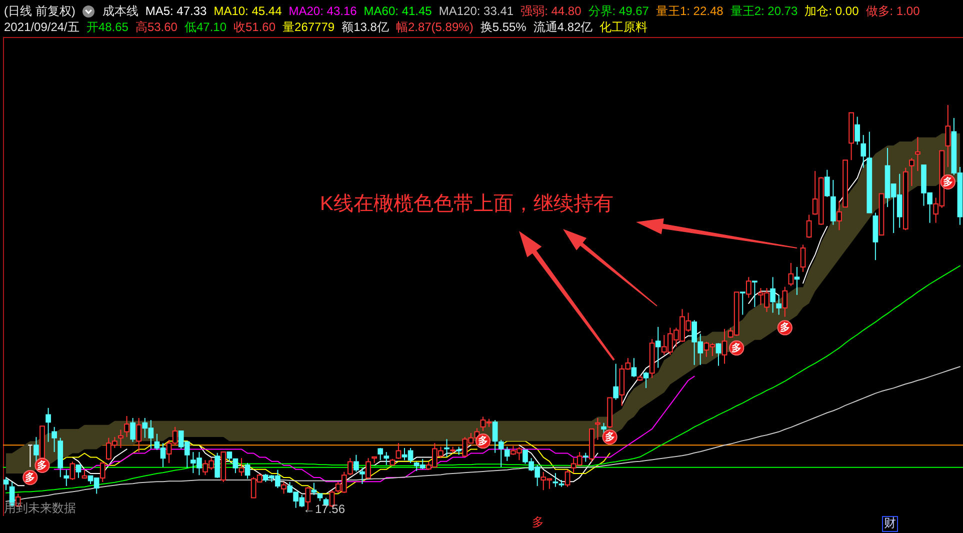 This screenshot has height=533, width=963. Describe the element at coordinates (483, 441) in the screenshot. I see `series-label: 多` at that location.